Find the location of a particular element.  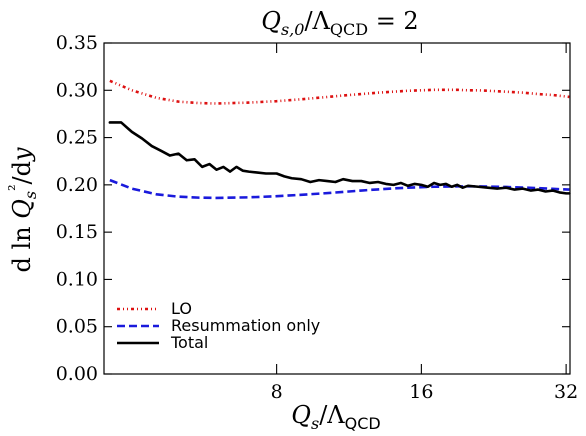

legend-label: Resummation only is located at coordinates (245, 325).